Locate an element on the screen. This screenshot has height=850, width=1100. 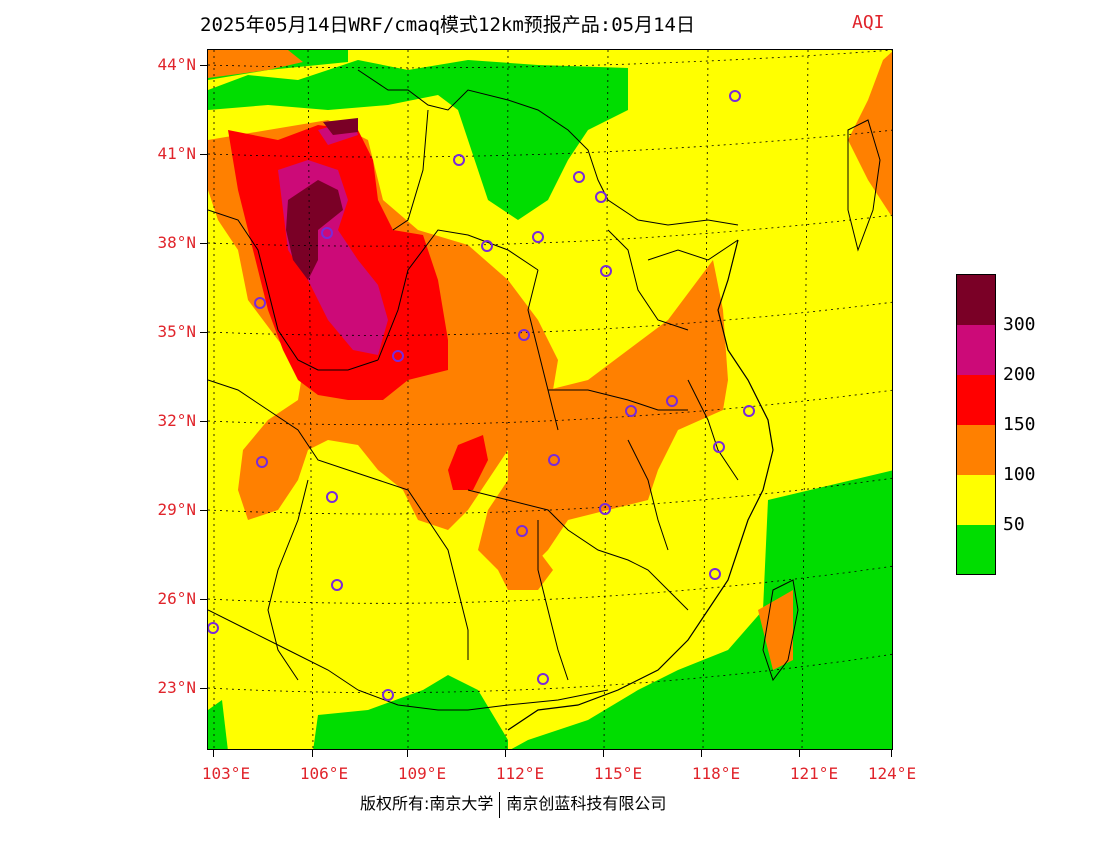
aqi-0-50-south is located at coordinates (410, 712).